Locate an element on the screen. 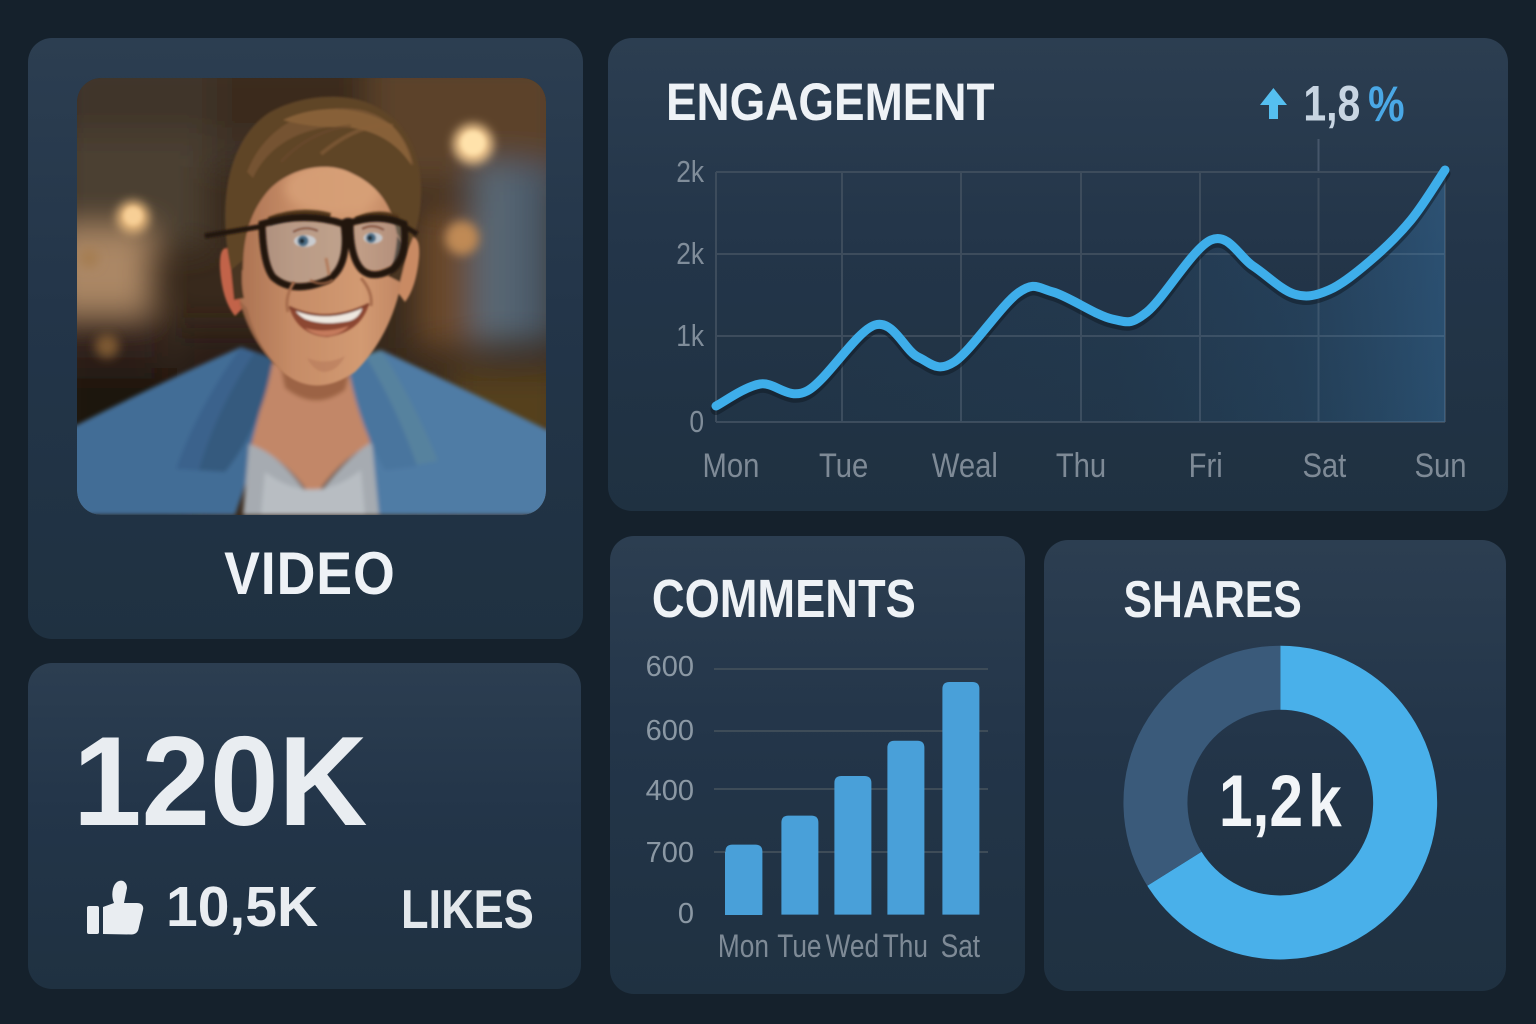  svg-text: COMMENTS is located at coordinates (784, 598).